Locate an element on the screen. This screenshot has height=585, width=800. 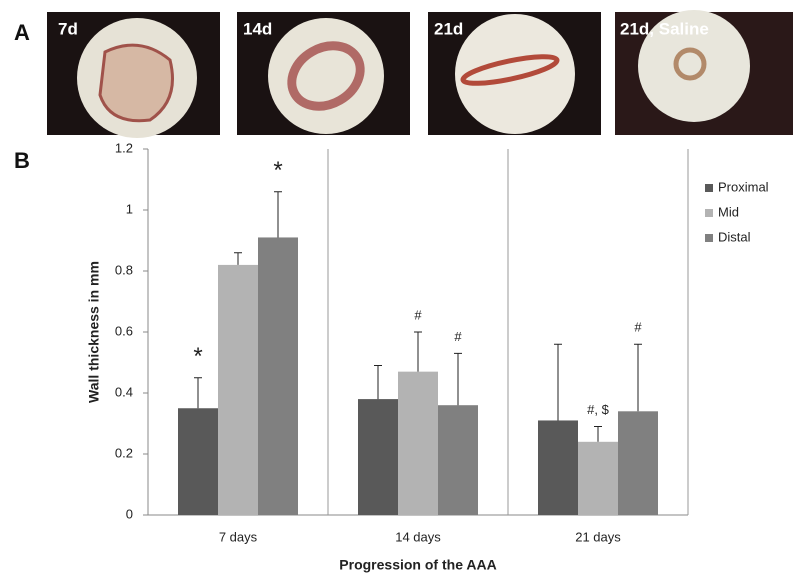
image-label: 21d is located at coordinates (448, 28).